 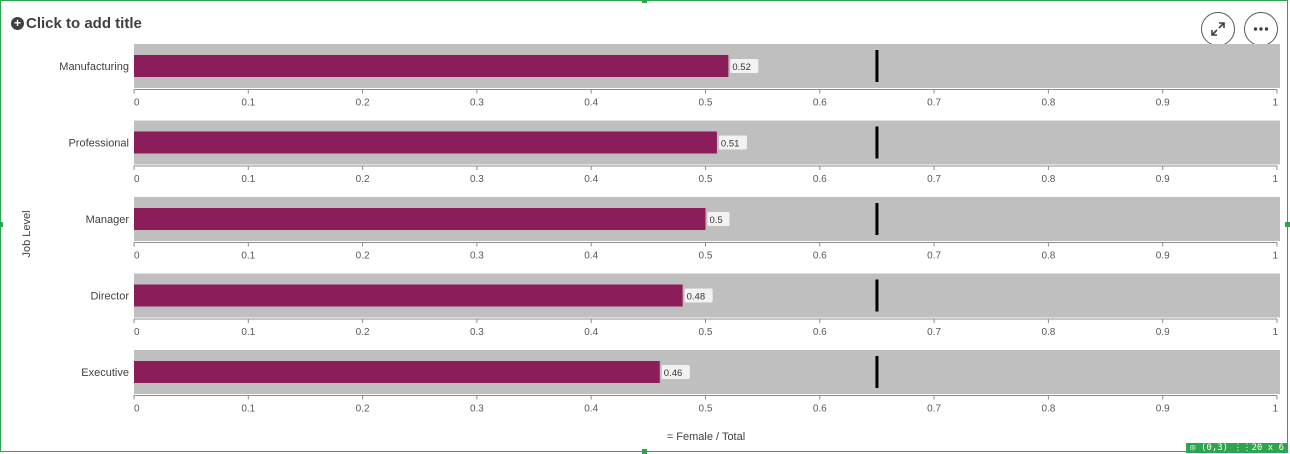 What do you see at coordinates (397, 372) in the screenshot?
I see `value-bar-executive` at bounding box center [397, 372].